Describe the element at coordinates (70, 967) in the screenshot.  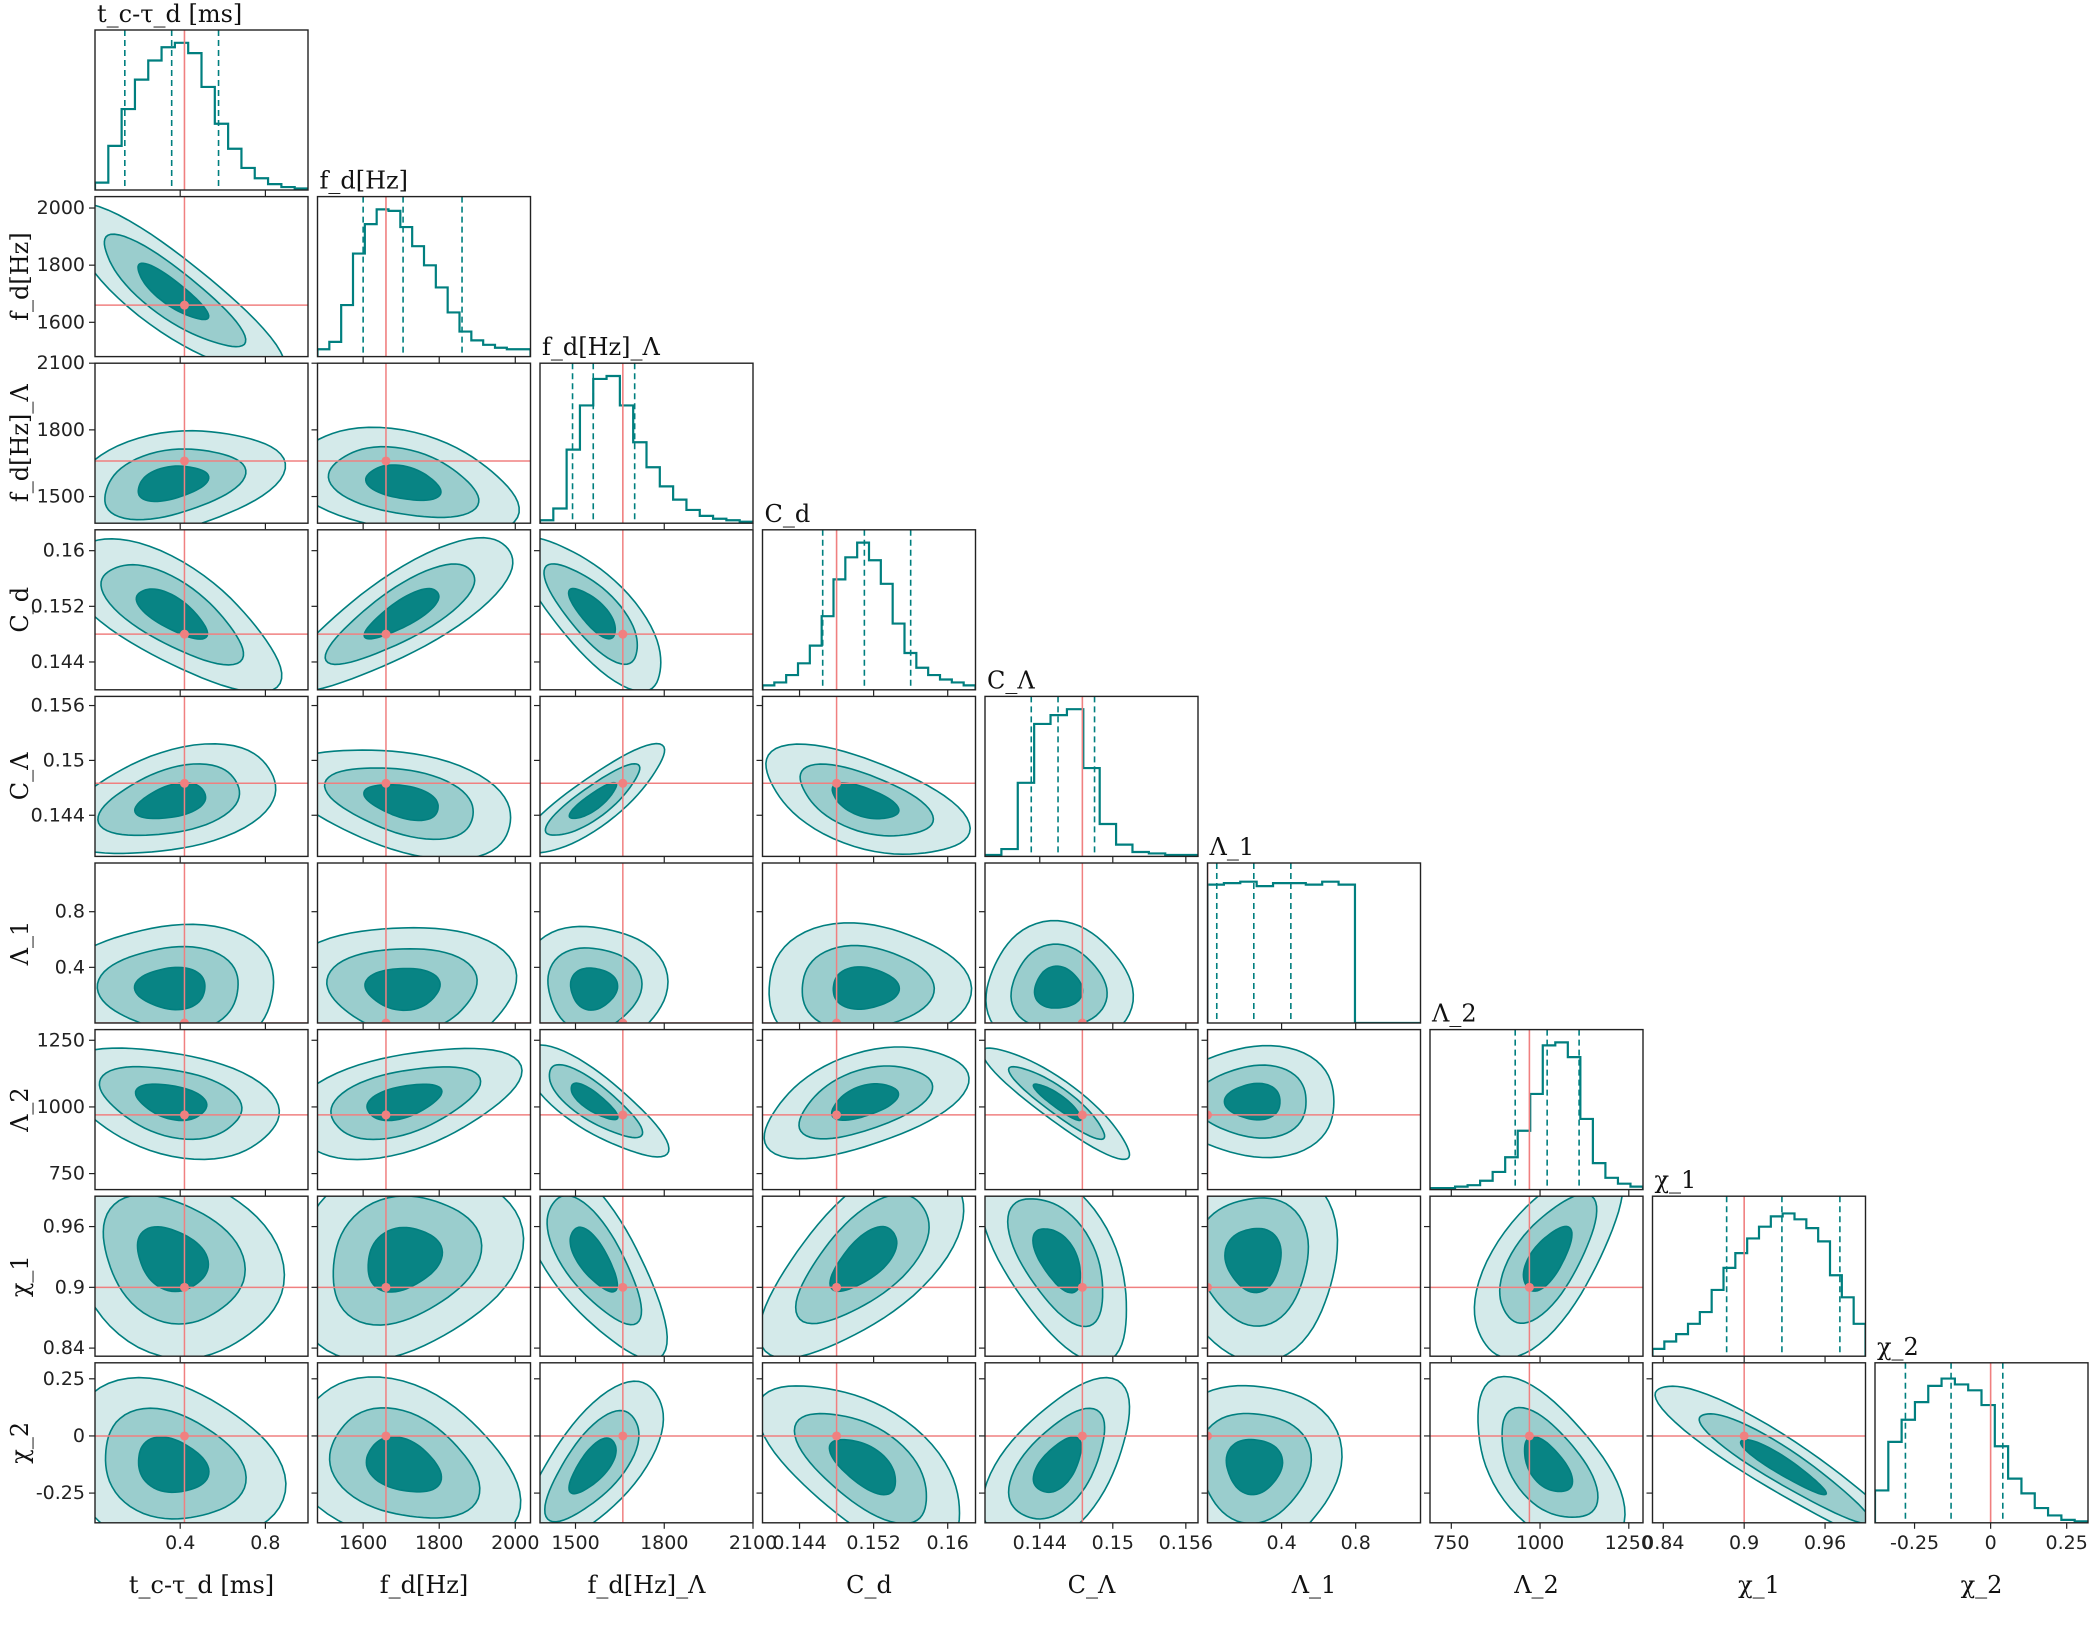
I see `y-tick-label: 0.4` at that location.